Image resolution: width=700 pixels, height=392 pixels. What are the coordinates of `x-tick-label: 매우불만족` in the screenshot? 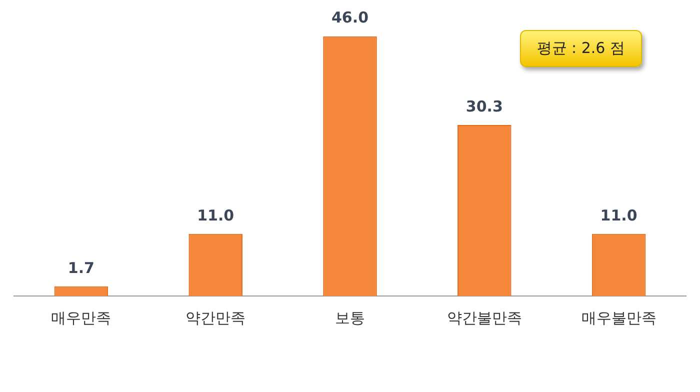 It's located at (618, 317).